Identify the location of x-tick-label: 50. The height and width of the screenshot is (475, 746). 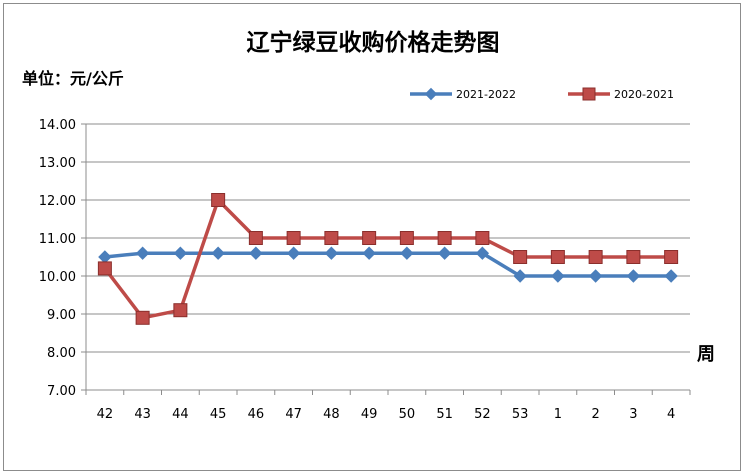
(407, 414).